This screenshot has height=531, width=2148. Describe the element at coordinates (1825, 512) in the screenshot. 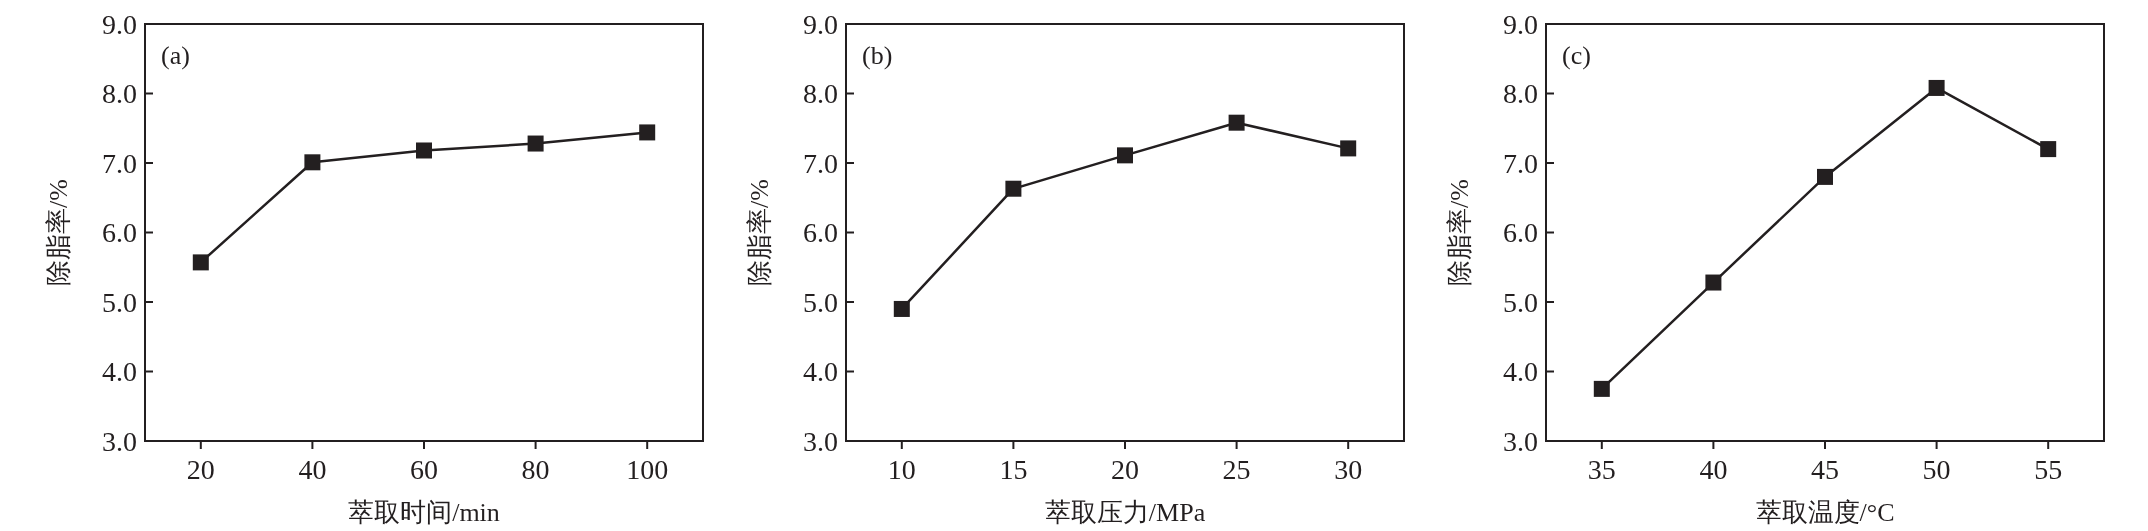

I see `x-axis-title: 萃取温度/°C` at that location.